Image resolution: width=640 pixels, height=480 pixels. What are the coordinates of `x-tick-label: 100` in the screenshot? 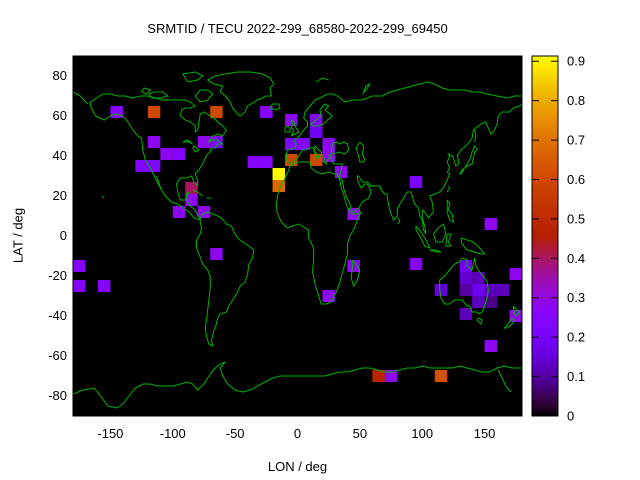 It's located at (422, 433).